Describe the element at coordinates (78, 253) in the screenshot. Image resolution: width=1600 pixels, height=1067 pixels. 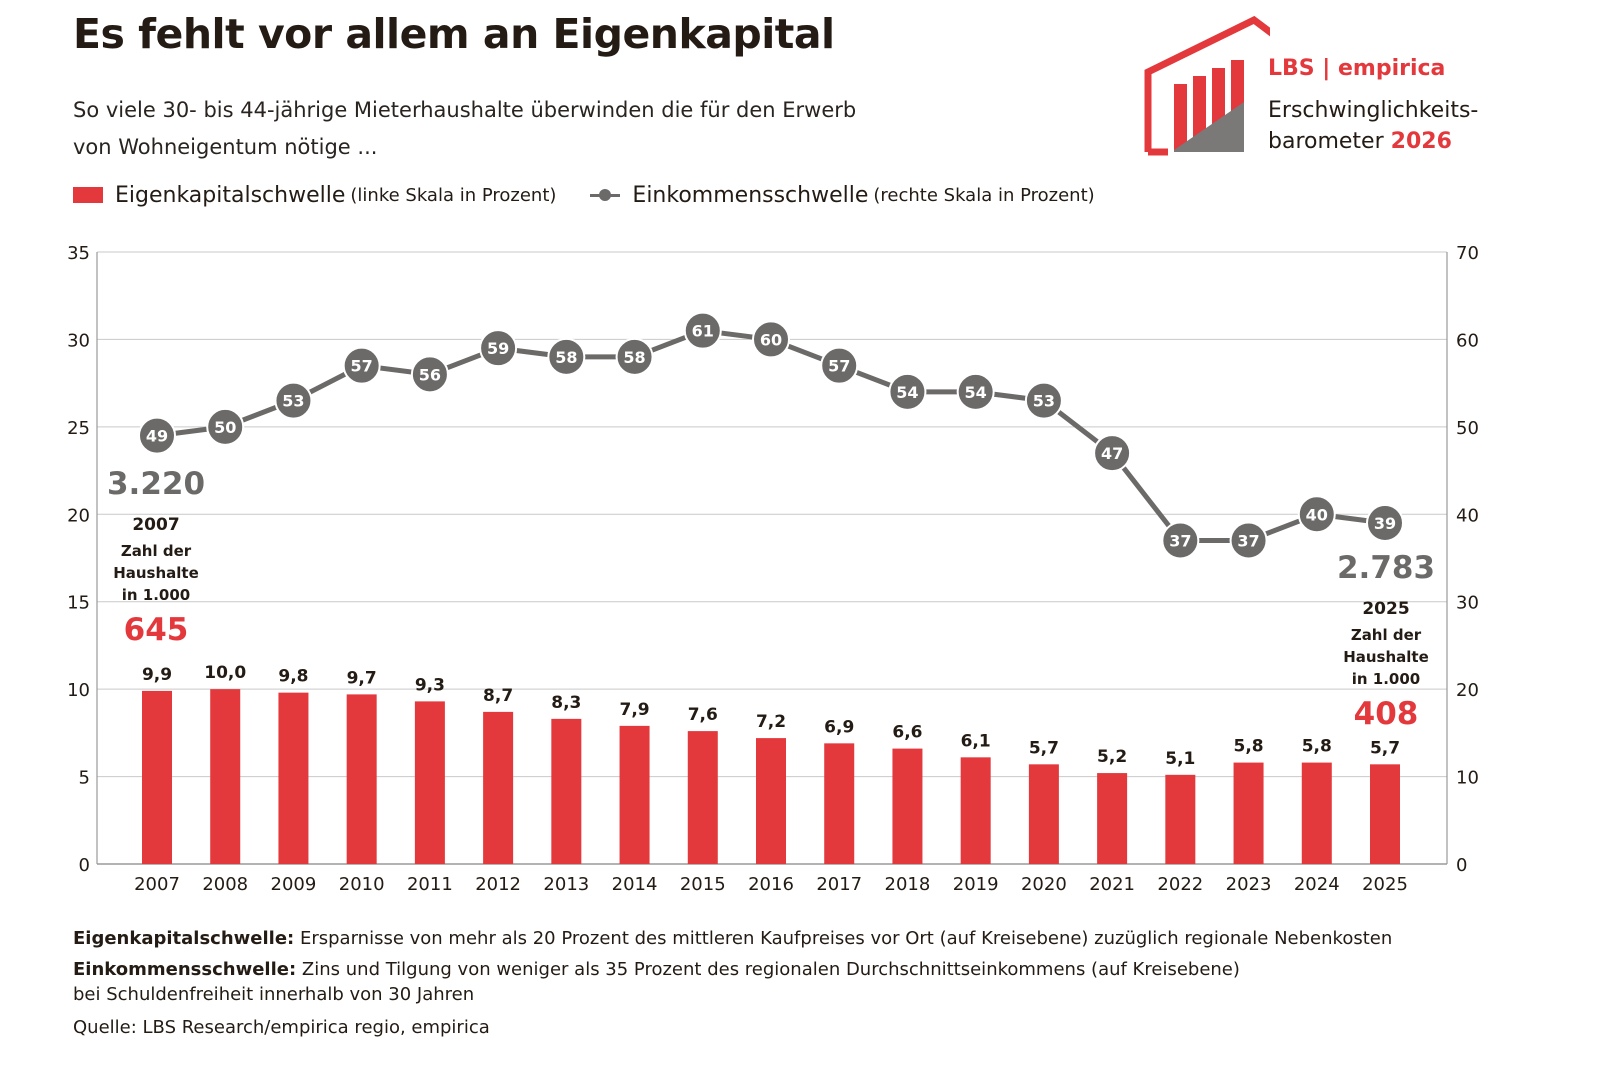
I see `left-tick-label: 35` at that location.